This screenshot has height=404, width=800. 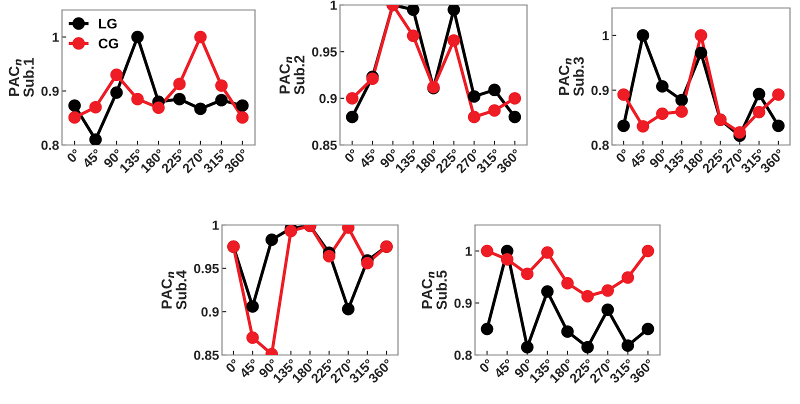 What do you see at coordinates (571, 76) in the screenshot?
I see `y-axis-title: PAC$_{n}$ Sub.3` at bounding box center [571, 76].